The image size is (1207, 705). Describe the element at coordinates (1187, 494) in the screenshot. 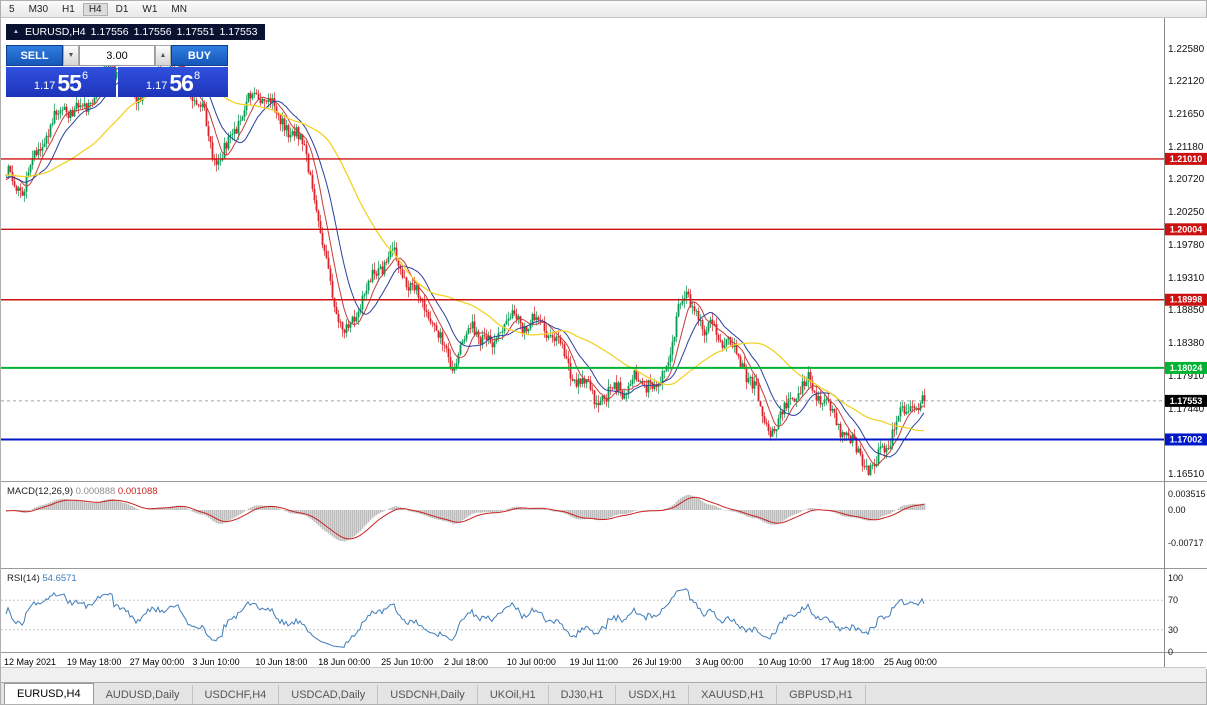

I see `svg-text: 0.003515` at that location.